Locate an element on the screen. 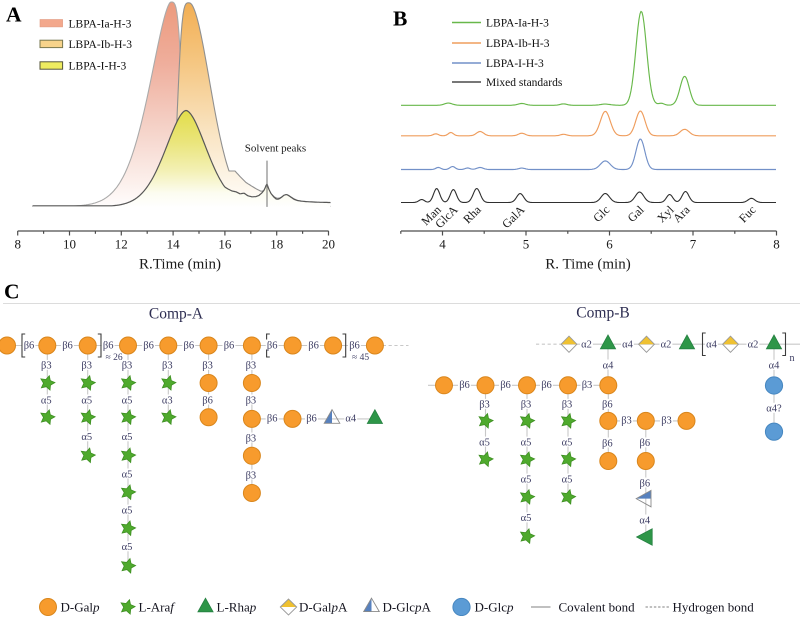  svg-text: 4 is located at coordinates (442, 243).